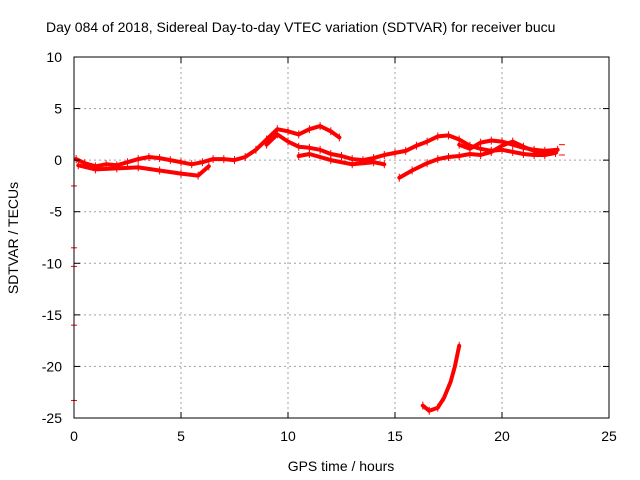 The height and width of the screenshot is (480, 640). I want to click on y-tick-label: 10, so click(54, 57).